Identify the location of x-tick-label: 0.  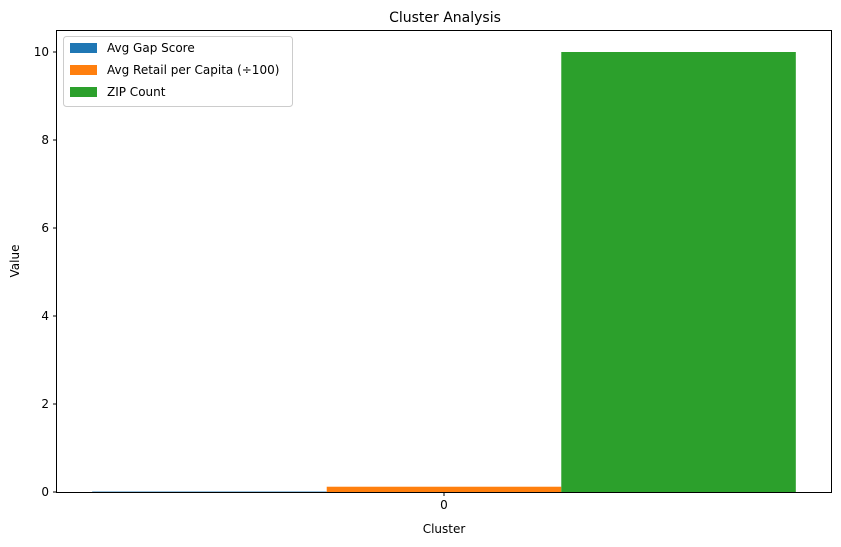
(444, 505).